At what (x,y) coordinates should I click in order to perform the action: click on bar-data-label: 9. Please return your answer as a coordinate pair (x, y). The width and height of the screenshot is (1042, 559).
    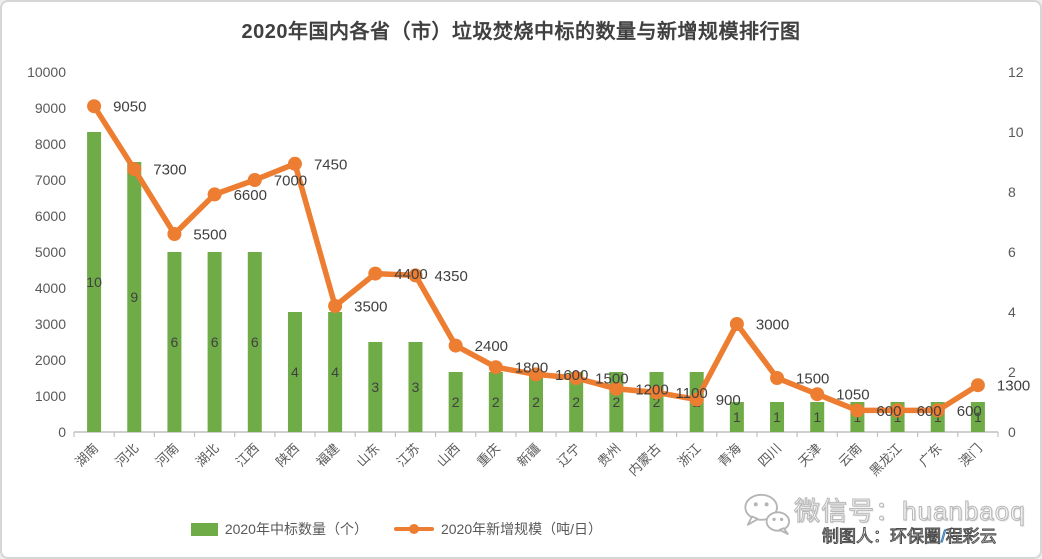
    Looking at the image, I should click on (134, 297).